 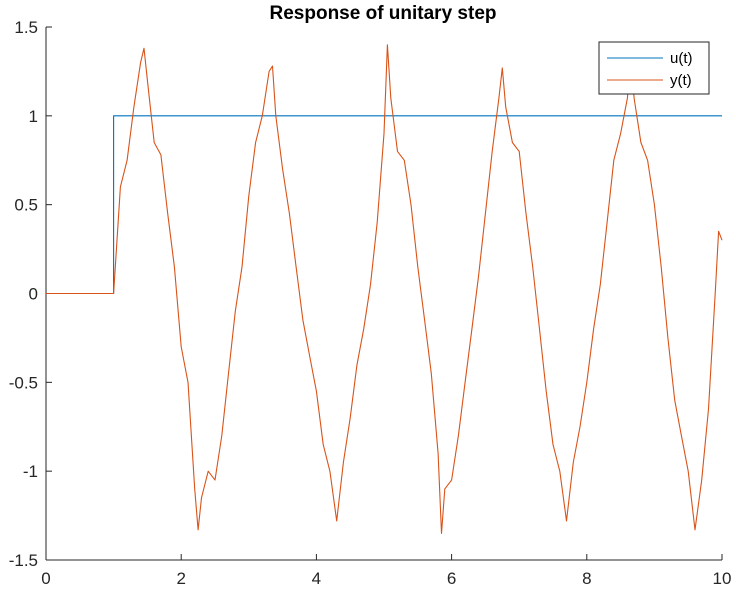 I want to click on y-tick-label: -0.5, so click(x=23, y=382).